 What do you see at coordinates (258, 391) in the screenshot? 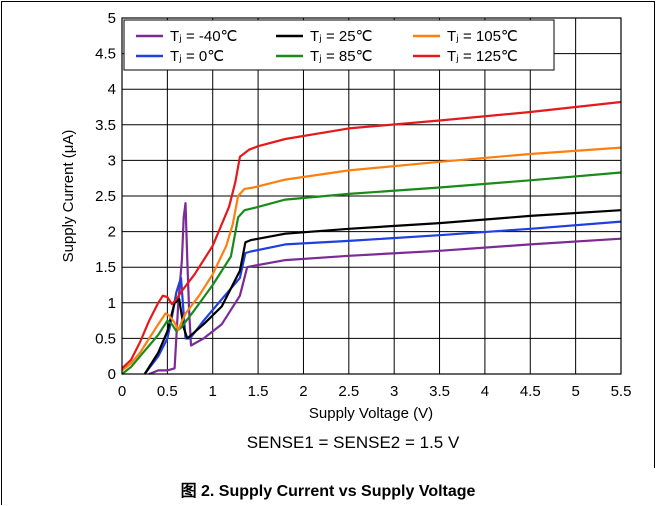
I see `x-tick-label: 1.5` at bounding box center [258, 391].